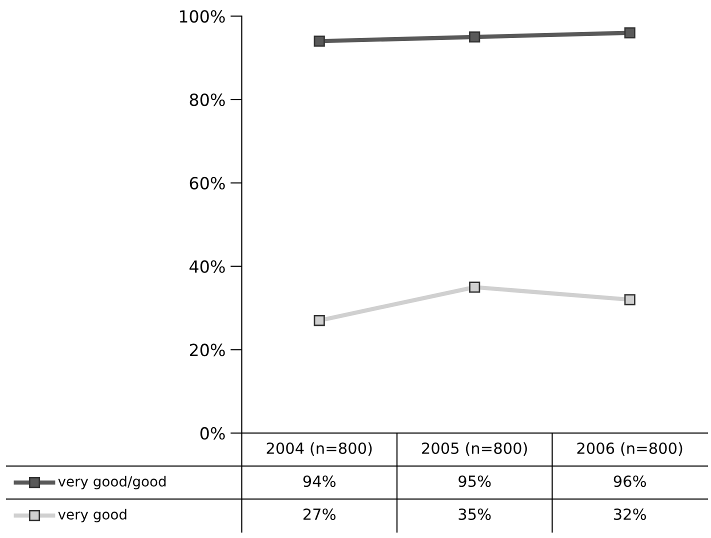 The height and width of the screenshot is (538, 711). Describe the element at coordinates (474, 481) in the screenshot. I see `data-label: 95%` at that location.